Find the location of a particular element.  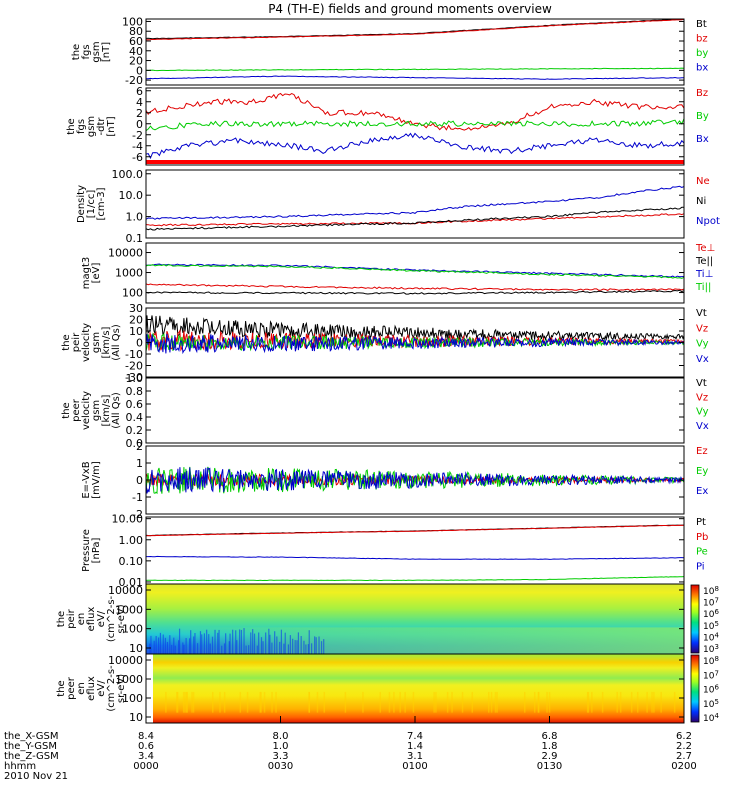

x-axis-value: 3.4 is located at coordinates (146, 756).